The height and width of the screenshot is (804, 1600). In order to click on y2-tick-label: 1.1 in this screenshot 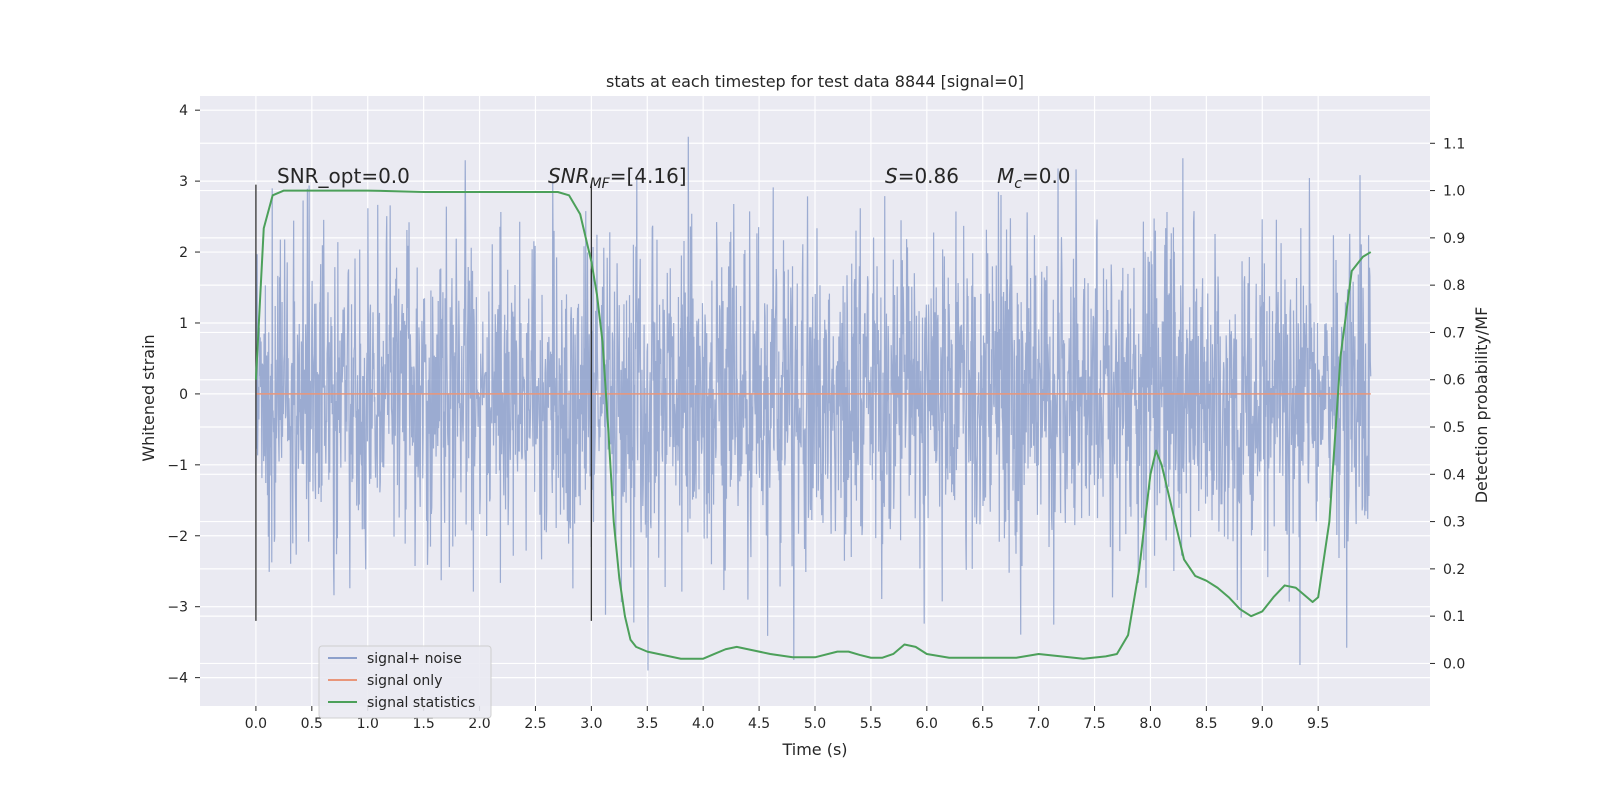, I will do `click(1454, 144)`.